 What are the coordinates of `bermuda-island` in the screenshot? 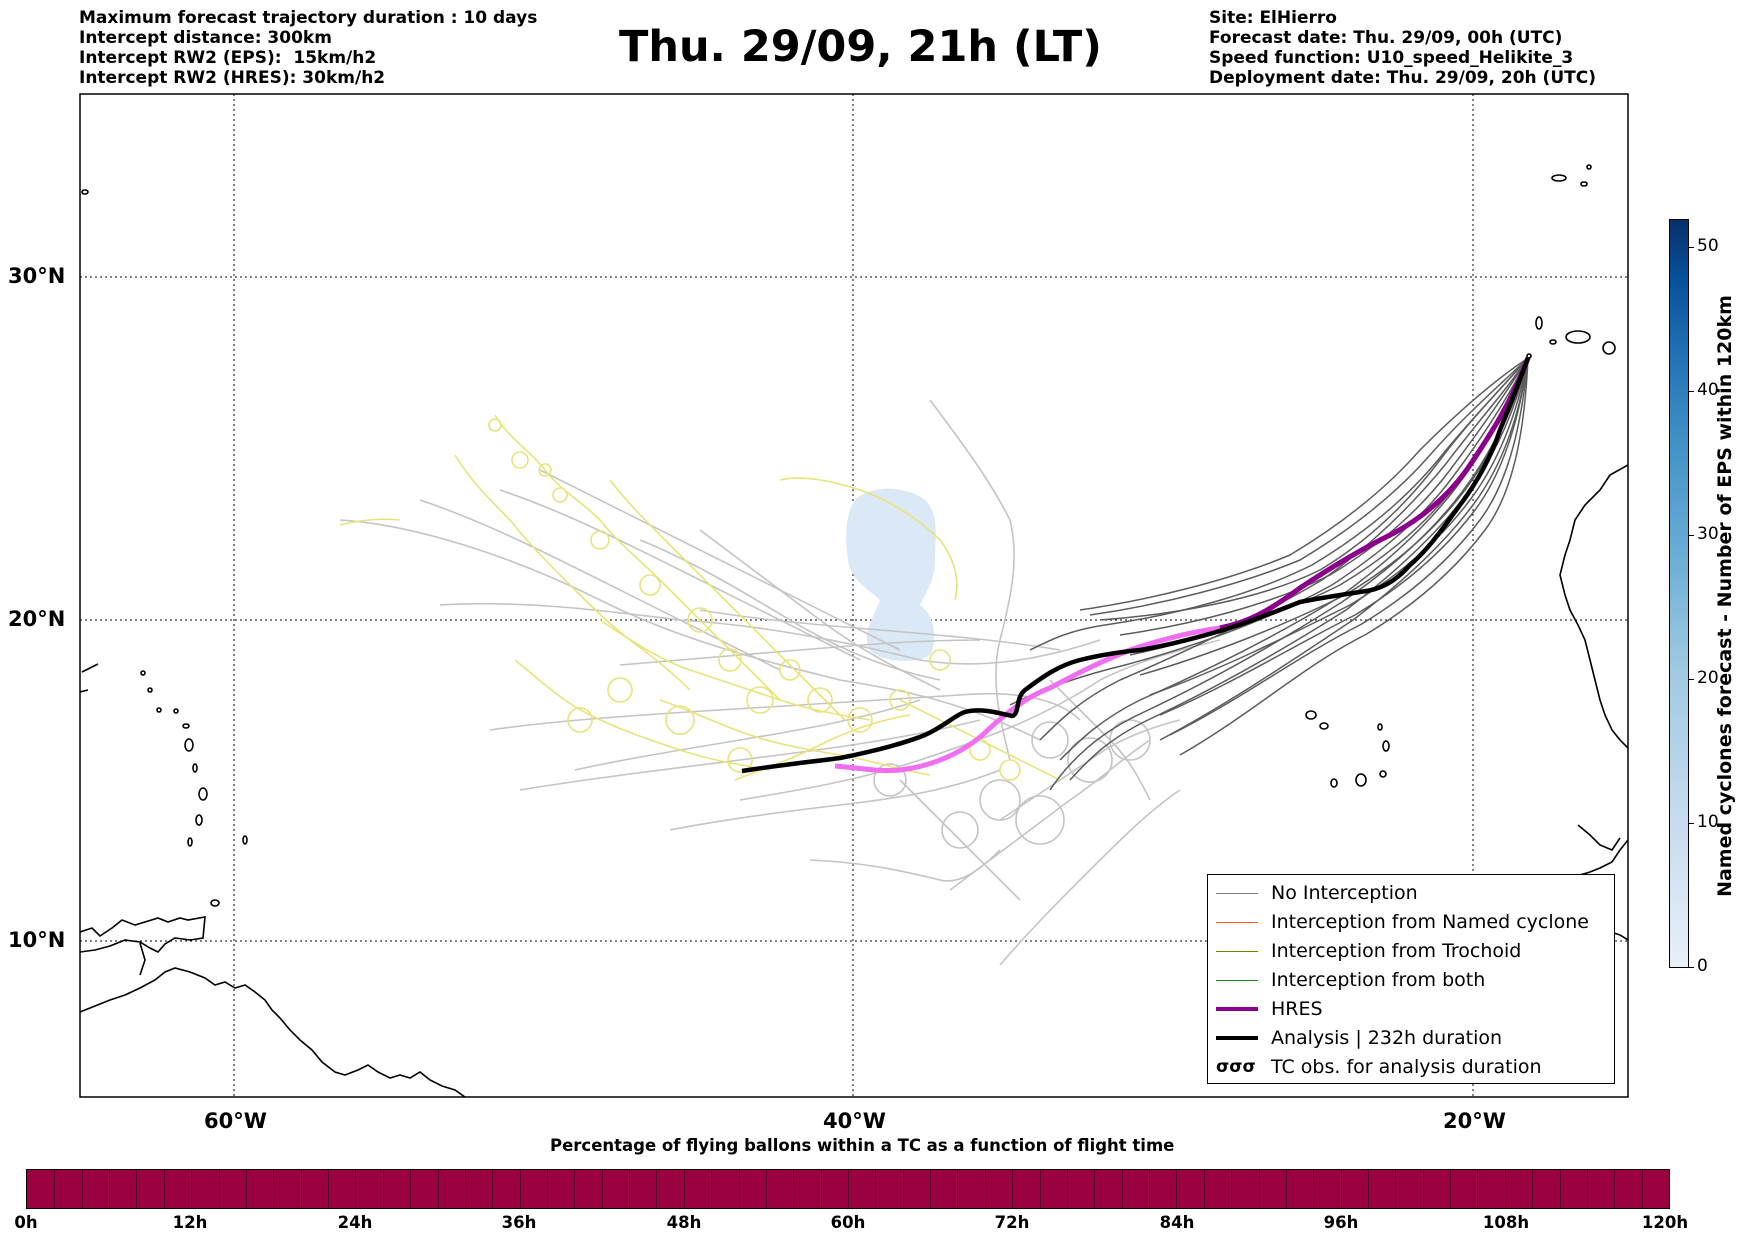 It's located at (85, 192).